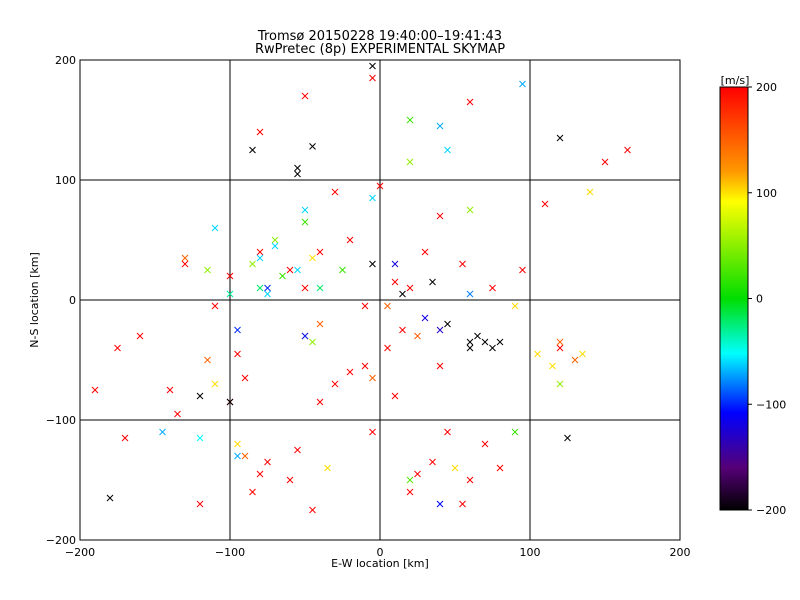 The width and height of the screenshot is (800, 600). I want to click on y-tick-label: −100, so click(61, 420).